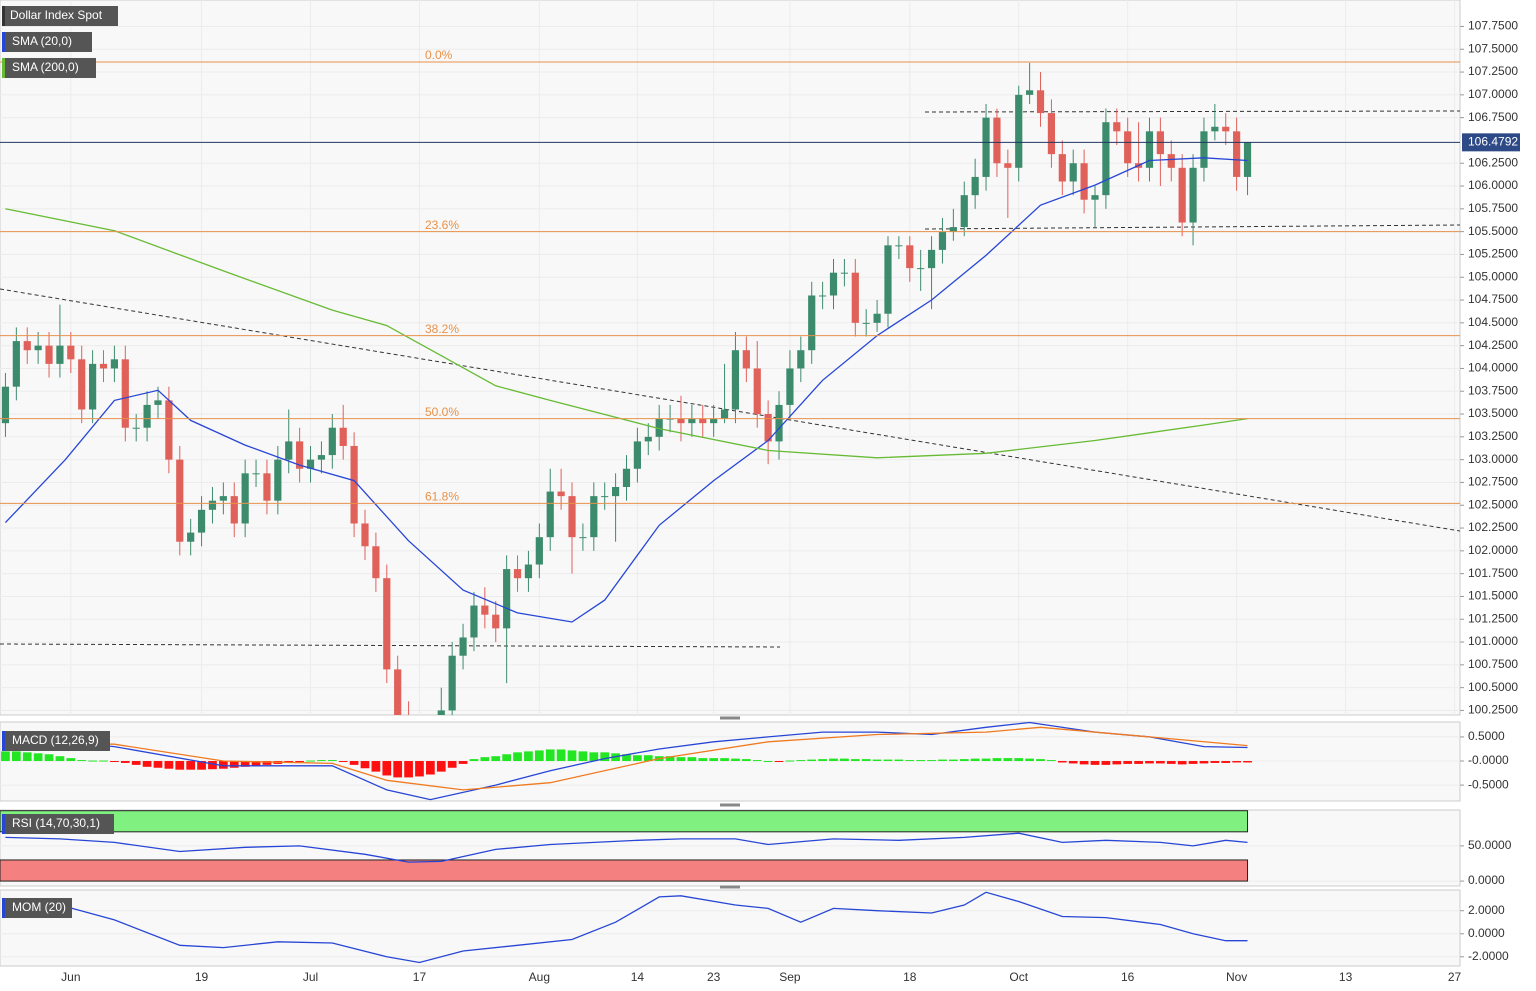 Image resolution: width=1536 pixels, height=991 pixels. I want to click on fib-label: 61.8%, so click(442, 497).